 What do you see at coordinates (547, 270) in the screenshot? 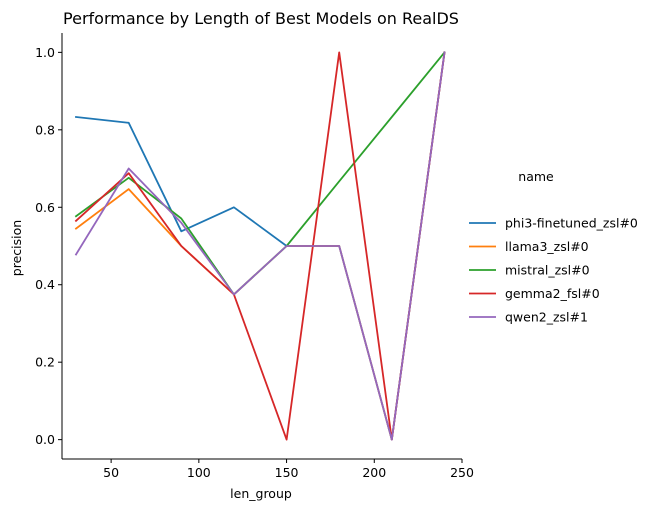
I see `legend-label: mistral_zsl#0` at bounding box center [547, 270].